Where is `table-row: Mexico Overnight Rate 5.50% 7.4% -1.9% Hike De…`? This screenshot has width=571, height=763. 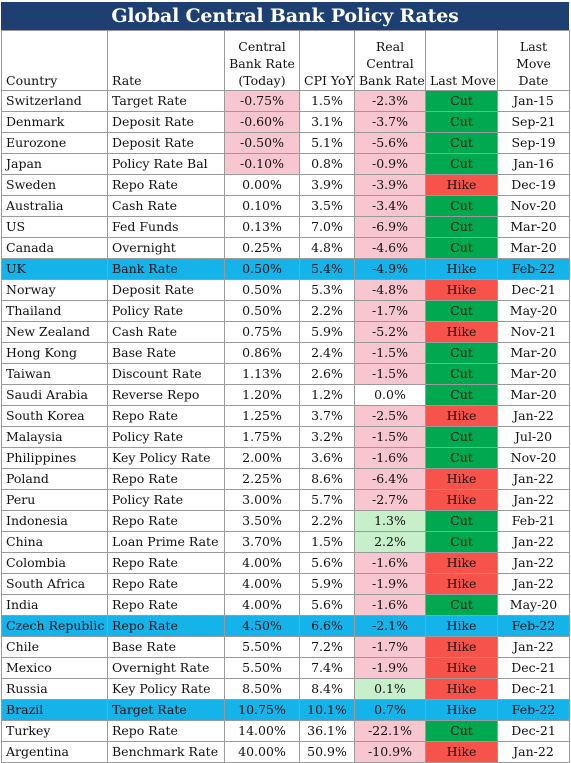
table-row: Mexico Overnight Rate 5.50% 7.4% -1.9% Hike De… is located at coordinates (285, 668).